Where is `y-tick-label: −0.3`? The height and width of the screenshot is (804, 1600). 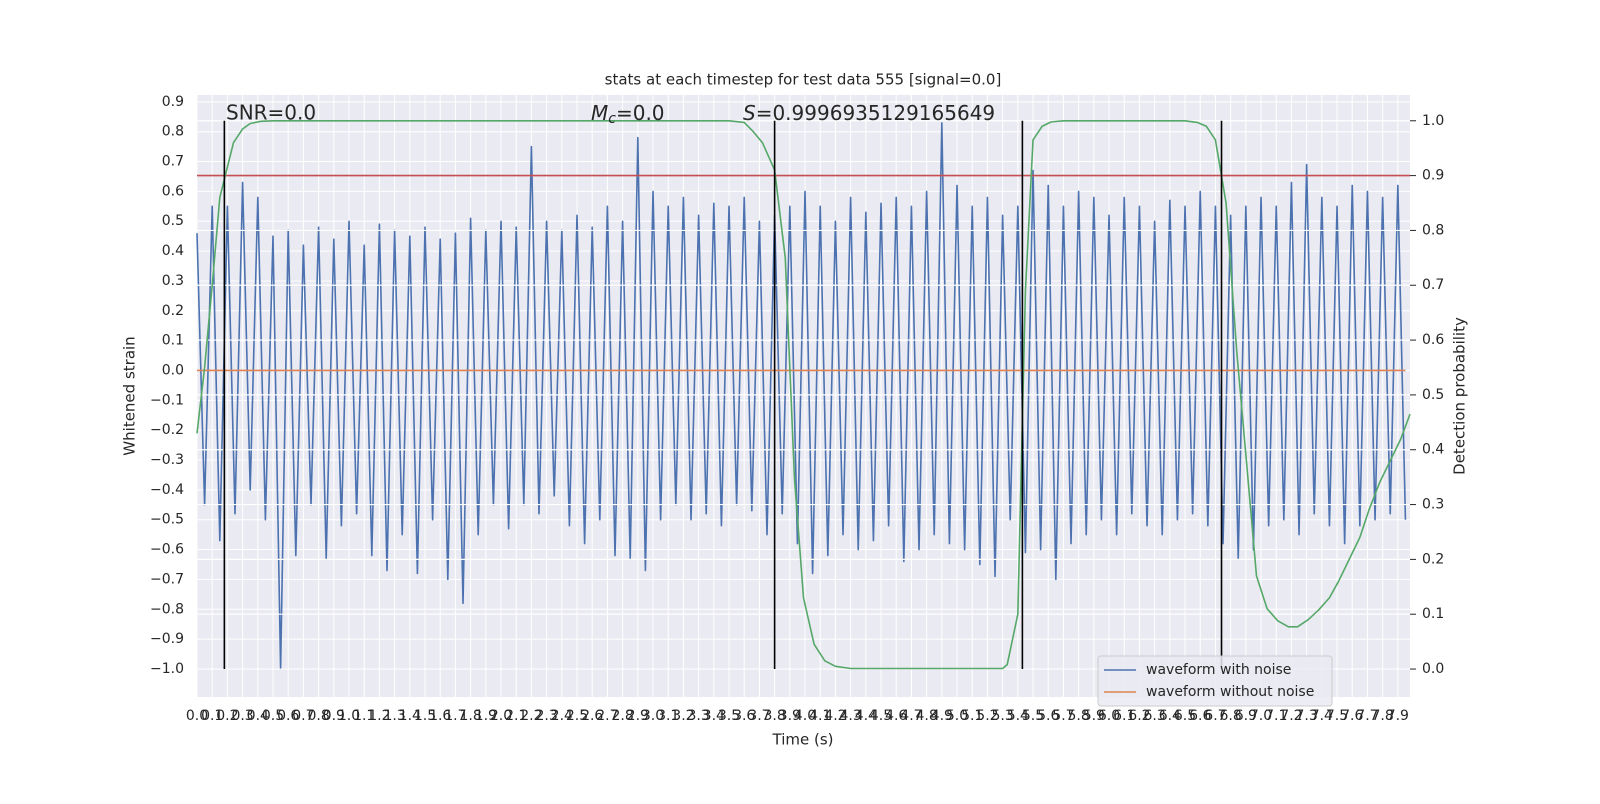 y-tick-label: −0.3 is located at coordinates (167, 460).